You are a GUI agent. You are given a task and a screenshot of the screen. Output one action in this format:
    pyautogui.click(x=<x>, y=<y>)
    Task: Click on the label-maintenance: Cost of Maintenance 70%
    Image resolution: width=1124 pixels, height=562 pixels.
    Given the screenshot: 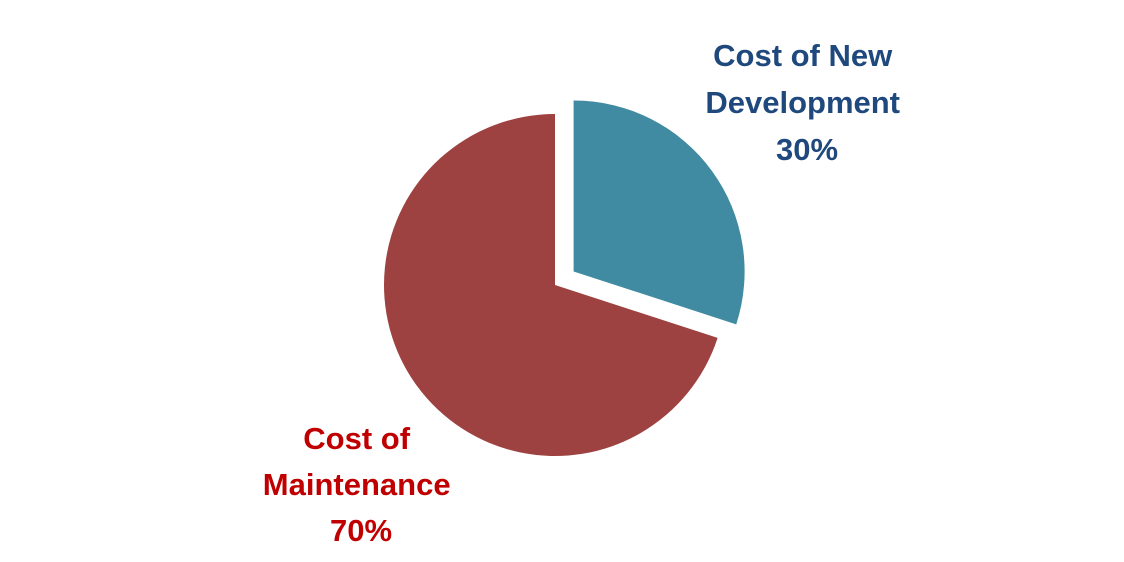 What is the action you would take?
    pyautogui.click(x=361, y=484)
    